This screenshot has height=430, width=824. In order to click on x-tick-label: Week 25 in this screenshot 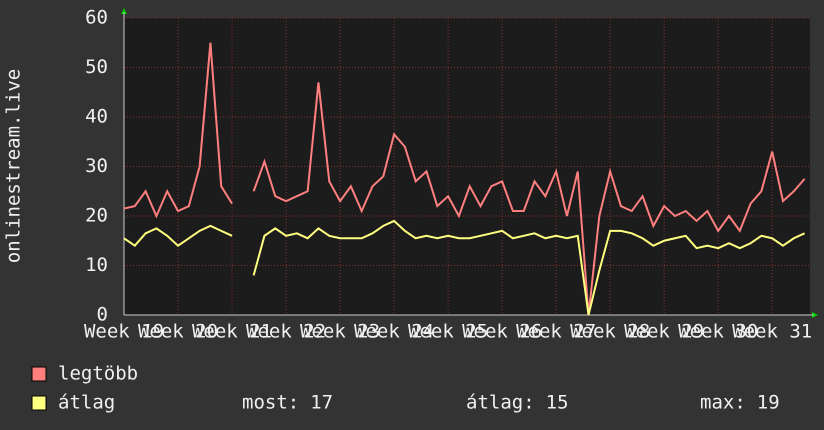, I will do `click(448, 332)`.